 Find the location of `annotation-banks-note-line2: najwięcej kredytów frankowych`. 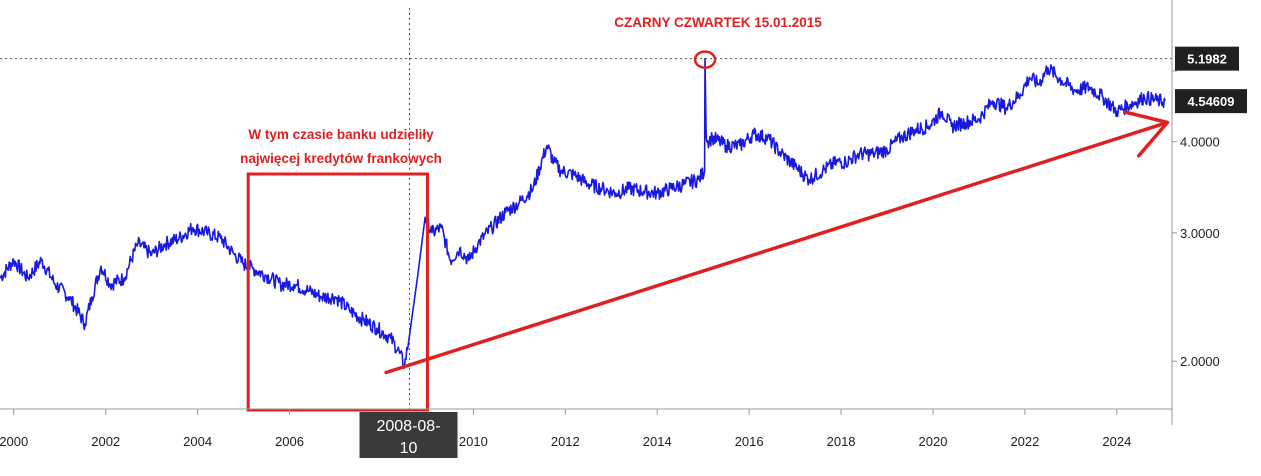

annotation-banks-note-line2: najwięcej kredytów frankowych is located at coordinates (341, 158).